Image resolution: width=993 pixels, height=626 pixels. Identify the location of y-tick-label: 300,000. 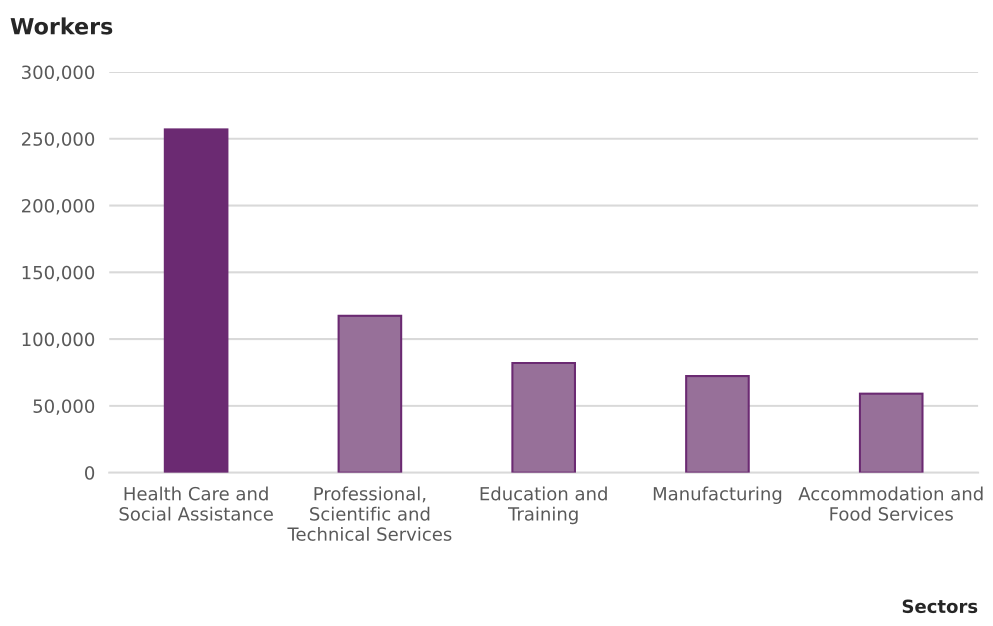
(58, 73).